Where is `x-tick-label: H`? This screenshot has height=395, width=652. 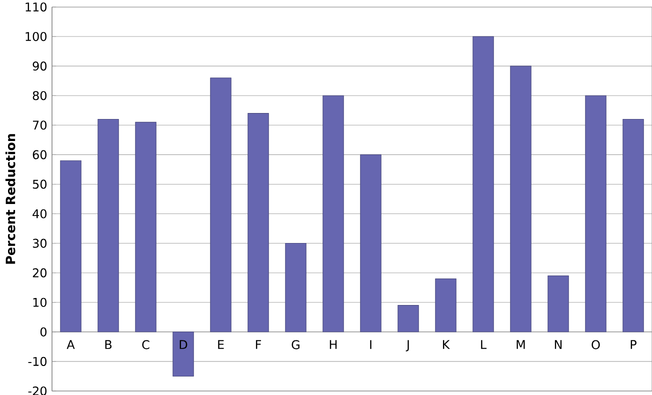 x-tick-label: H is located at coordinates (333, 344).